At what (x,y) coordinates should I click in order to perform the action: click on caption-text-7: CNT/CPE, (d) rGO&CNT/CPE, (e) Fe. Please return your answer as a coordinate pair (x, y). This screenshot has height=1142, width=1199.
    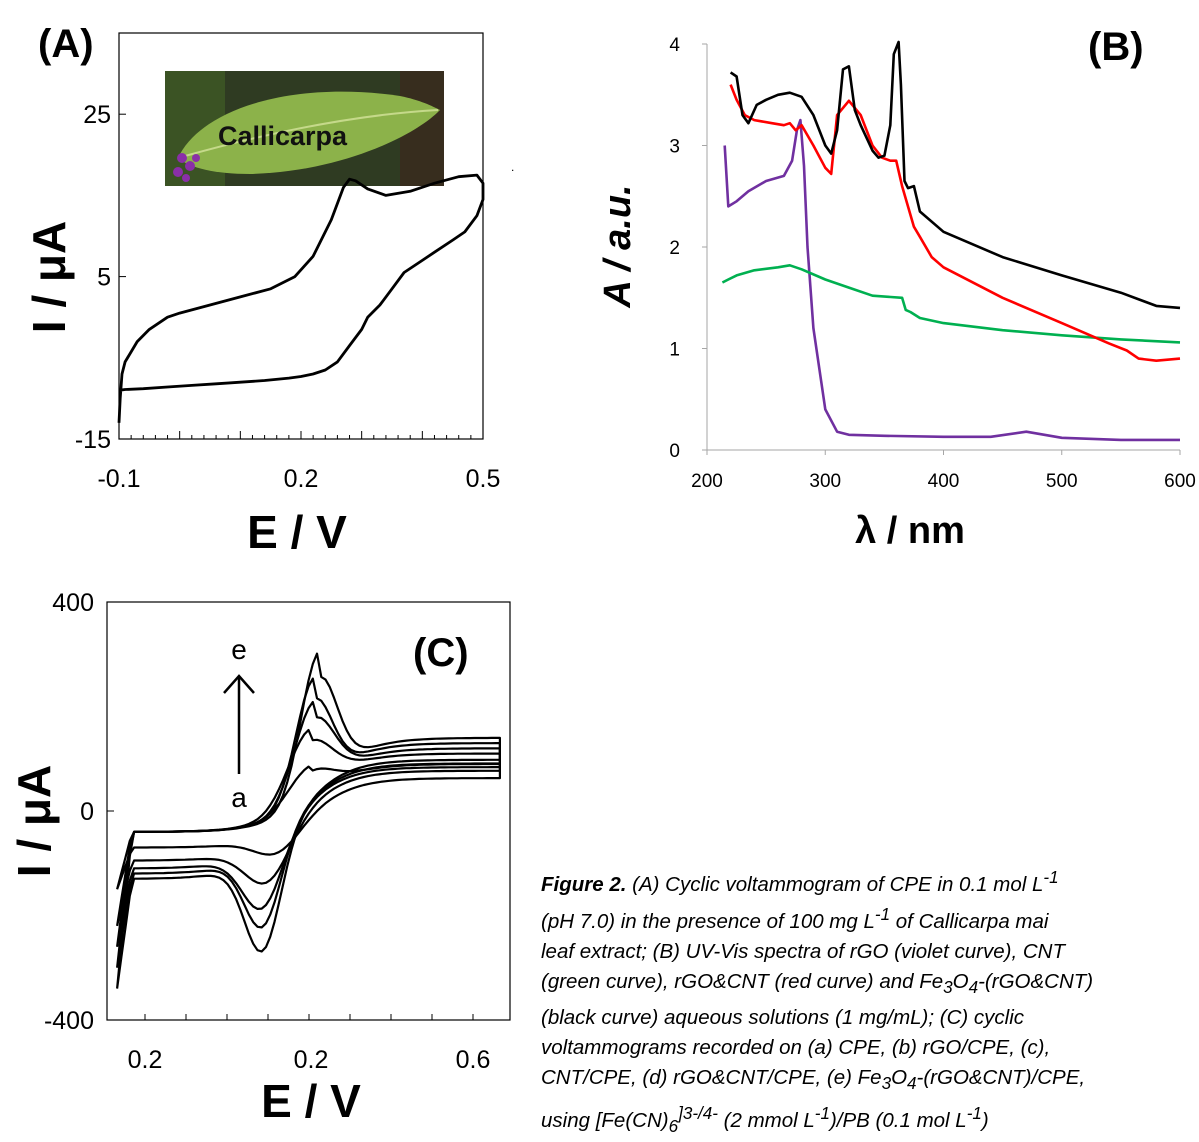
    Looking at the image, I should click on (711, 1077).